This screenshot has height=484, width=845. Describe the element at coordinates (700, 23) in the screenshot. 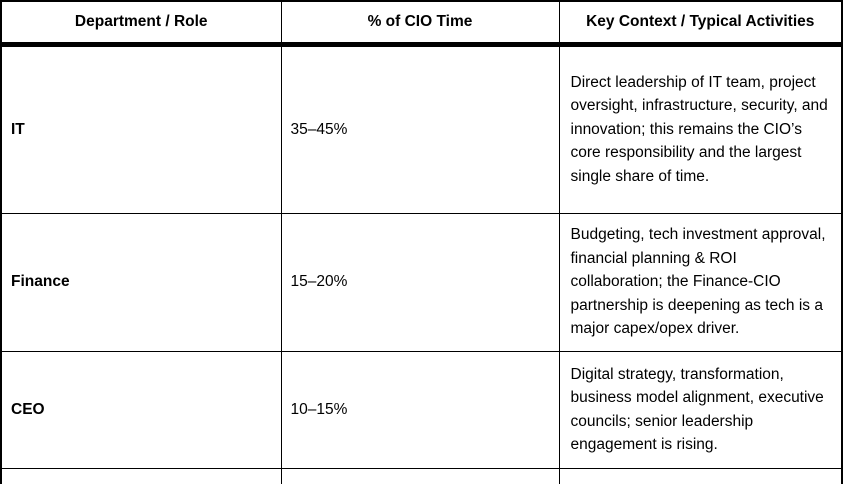

I see `column-header-key-context: Key Context / Typical Activities` at that location.